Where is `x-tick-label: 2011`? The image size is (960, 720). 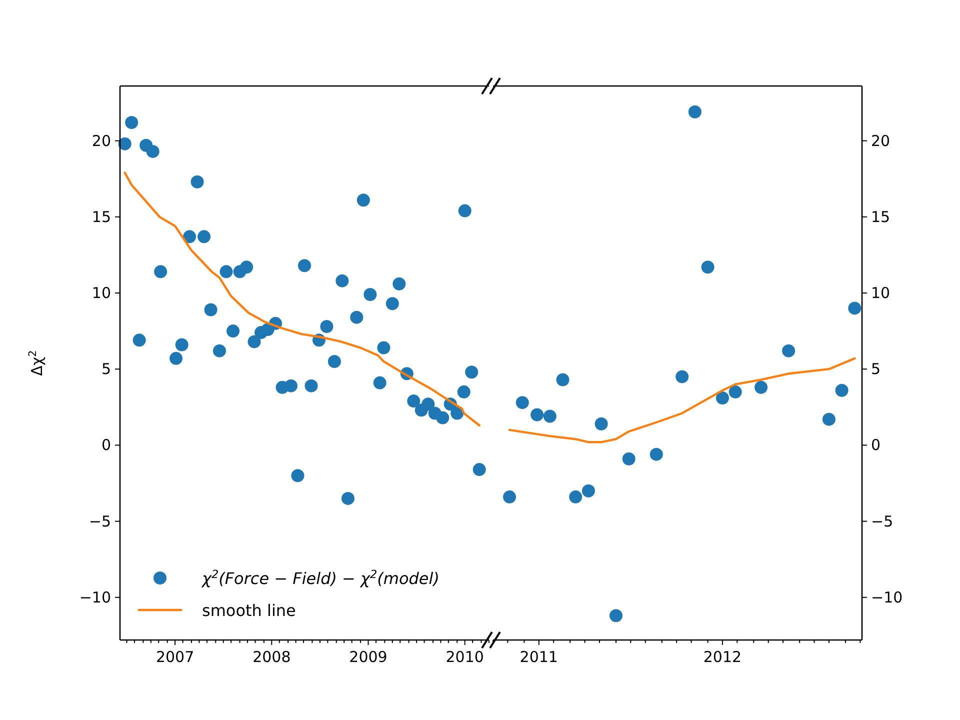
x-tick-label: 2011 is located at coordinates (539, 657).